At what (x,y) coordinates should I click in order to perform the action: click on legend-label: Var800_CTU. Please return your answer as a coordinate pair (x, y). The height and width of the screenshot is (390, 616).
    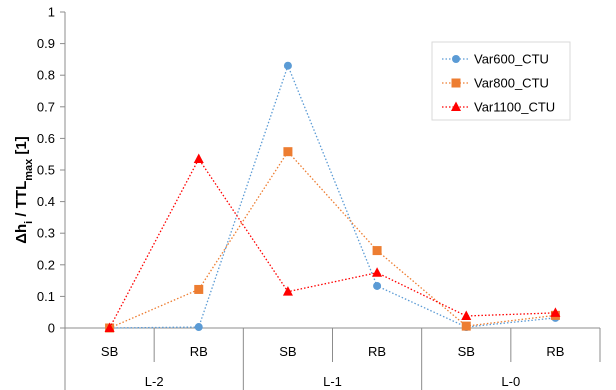
    Looking at the image, I should click on (511, 83).